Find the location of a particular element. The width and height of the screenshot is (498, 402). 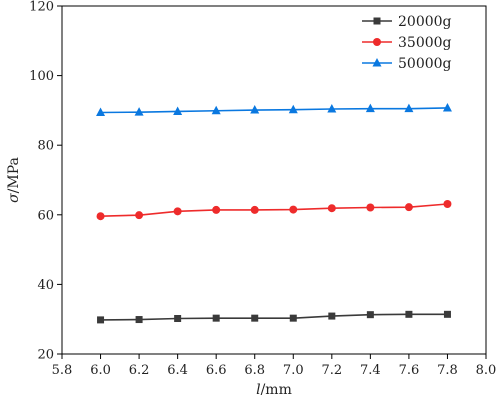

x-tick-label: 7.6 is located at coordinates (409, 370).